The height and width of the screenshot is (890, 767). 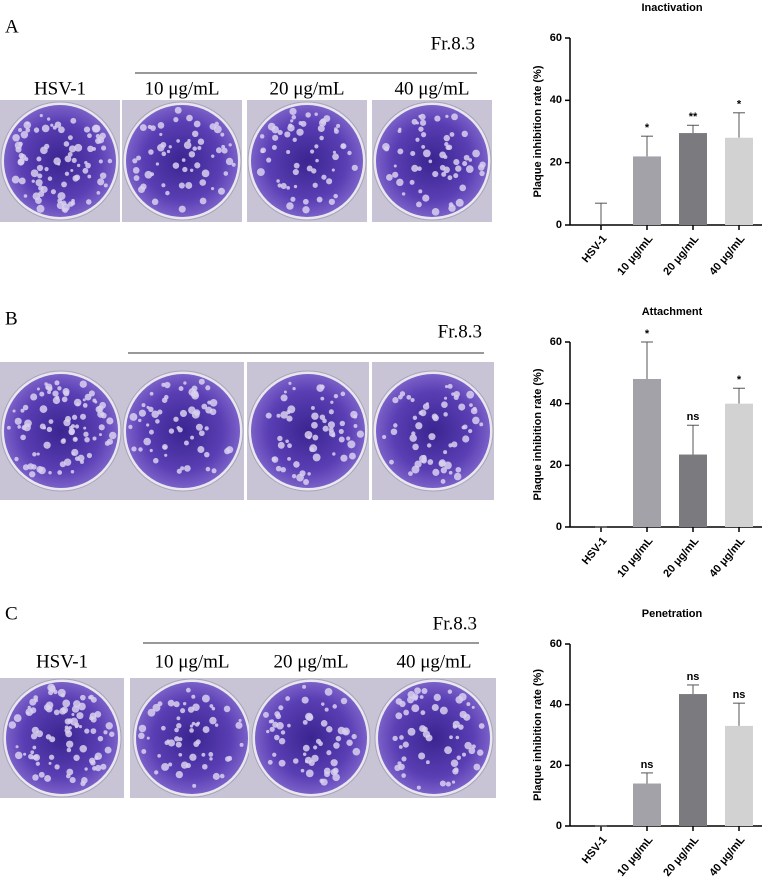 What do you see at coordinates (182, 161) in the screenshot?
I see `plate-well` at bounding box center [182, 161].